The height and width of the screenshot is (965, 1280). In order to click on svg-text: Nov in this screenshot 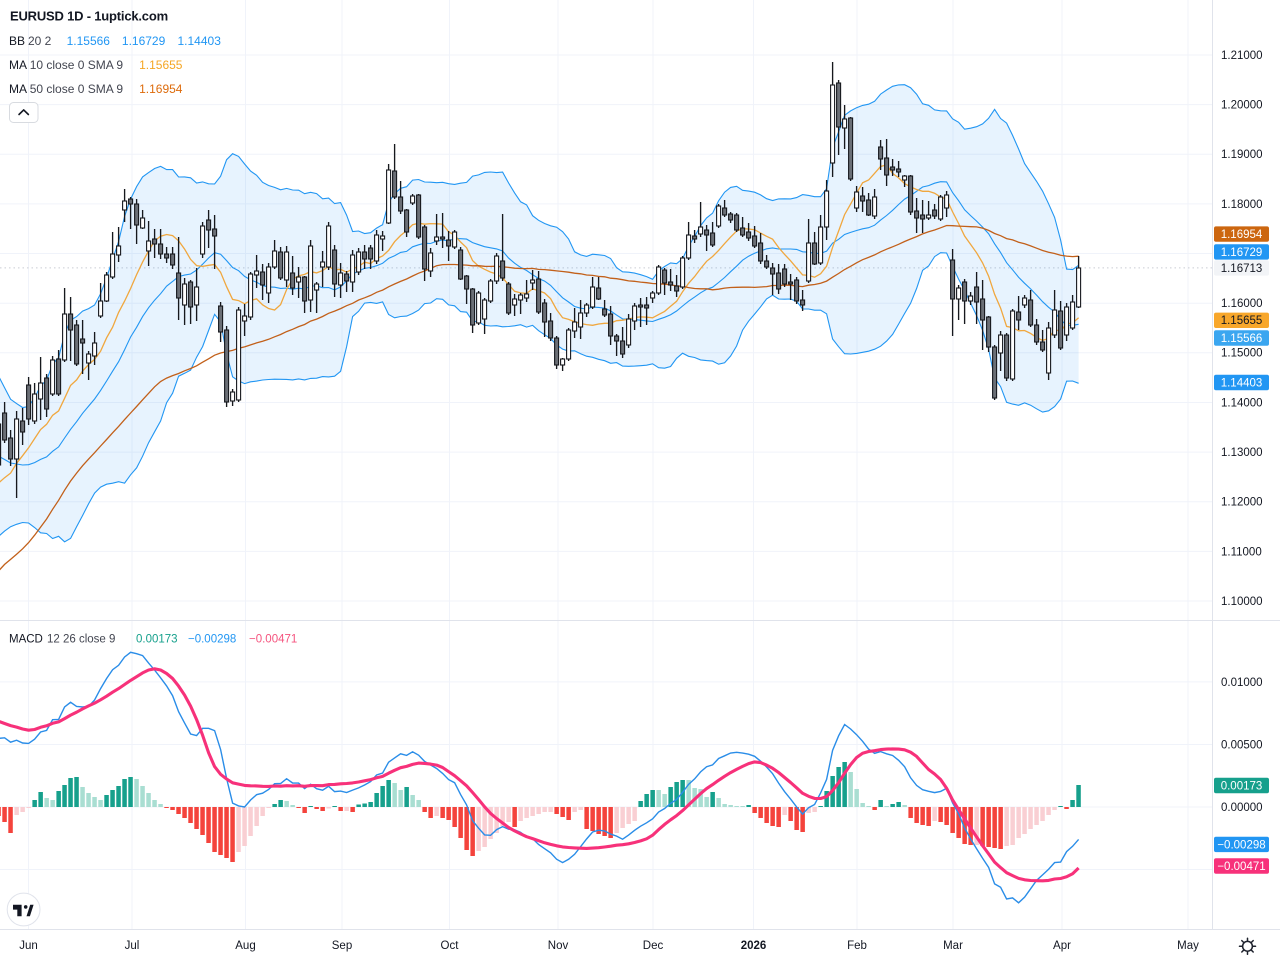, I will do `click(558, 946)`.